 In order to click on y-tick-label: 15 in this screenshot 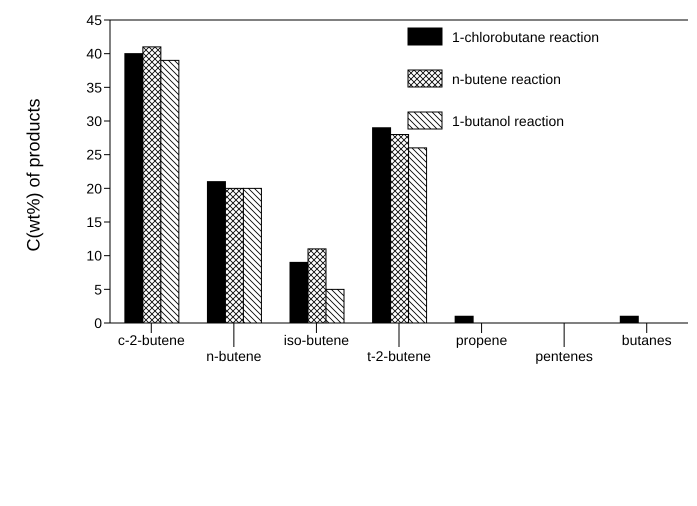, I will do `click(94, 222)`.